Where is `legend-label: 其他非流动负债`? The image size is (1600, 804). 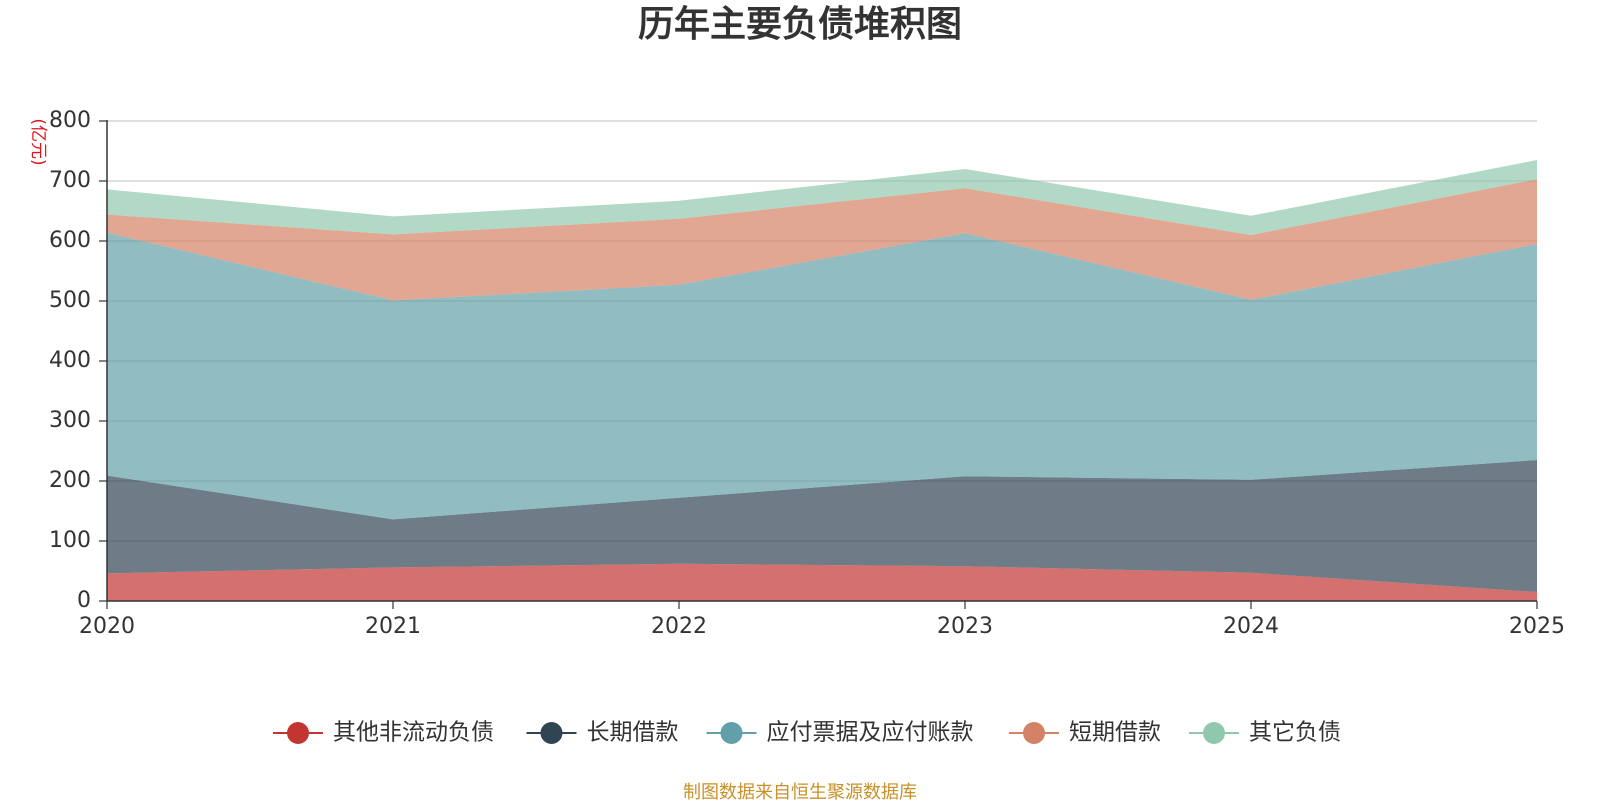 legend-label: 其他非流动负债 is located at coordinates (413, 733).